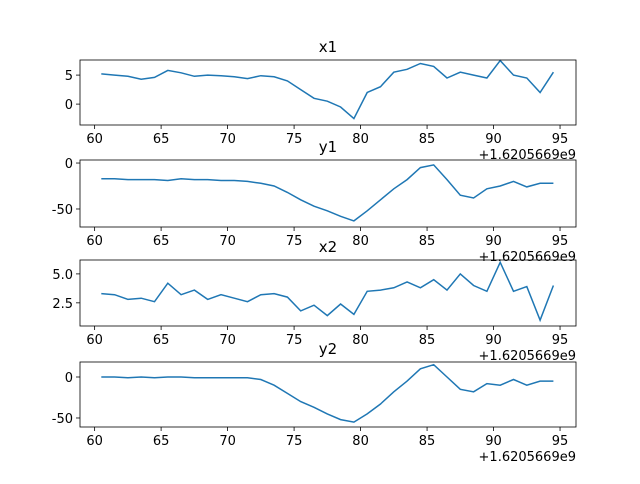 The image size is (640, 484). I want to click on y-tick-label: 5.0, so click(62, 275).